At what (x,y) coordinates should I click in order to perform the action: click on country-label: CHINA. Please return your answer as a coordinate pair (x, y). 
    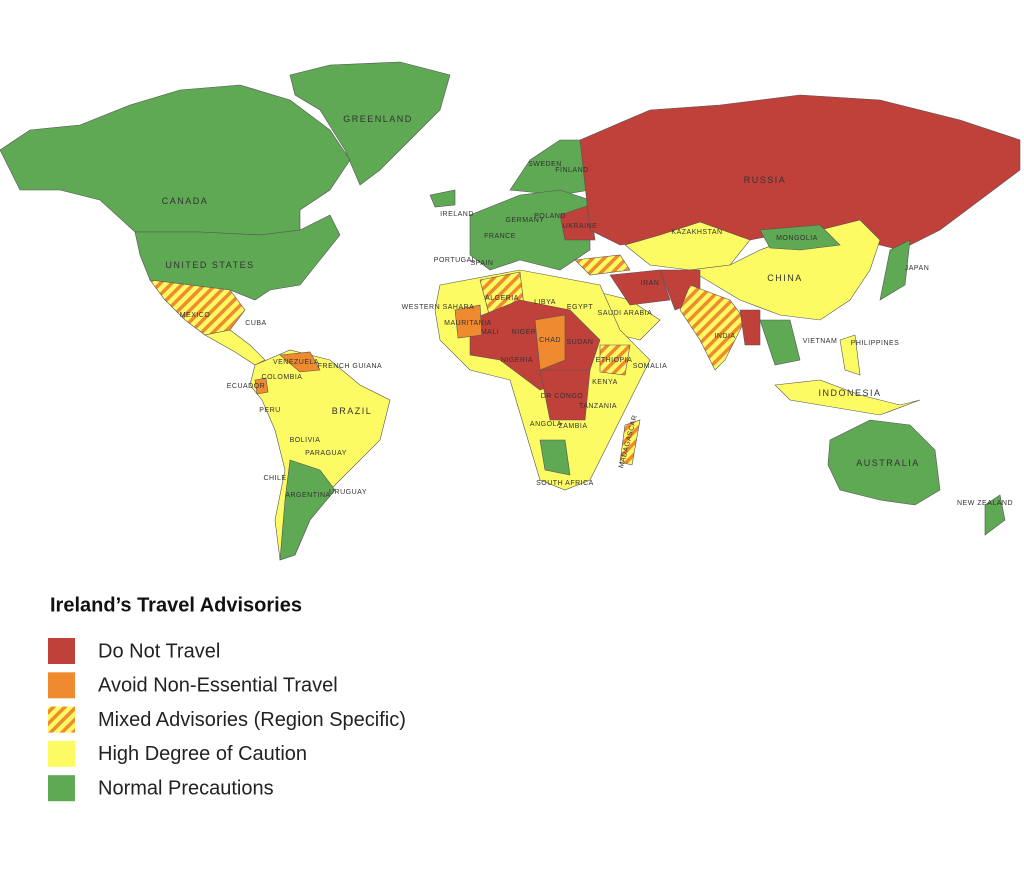
    Looking at the image, I should click on (785, 278).